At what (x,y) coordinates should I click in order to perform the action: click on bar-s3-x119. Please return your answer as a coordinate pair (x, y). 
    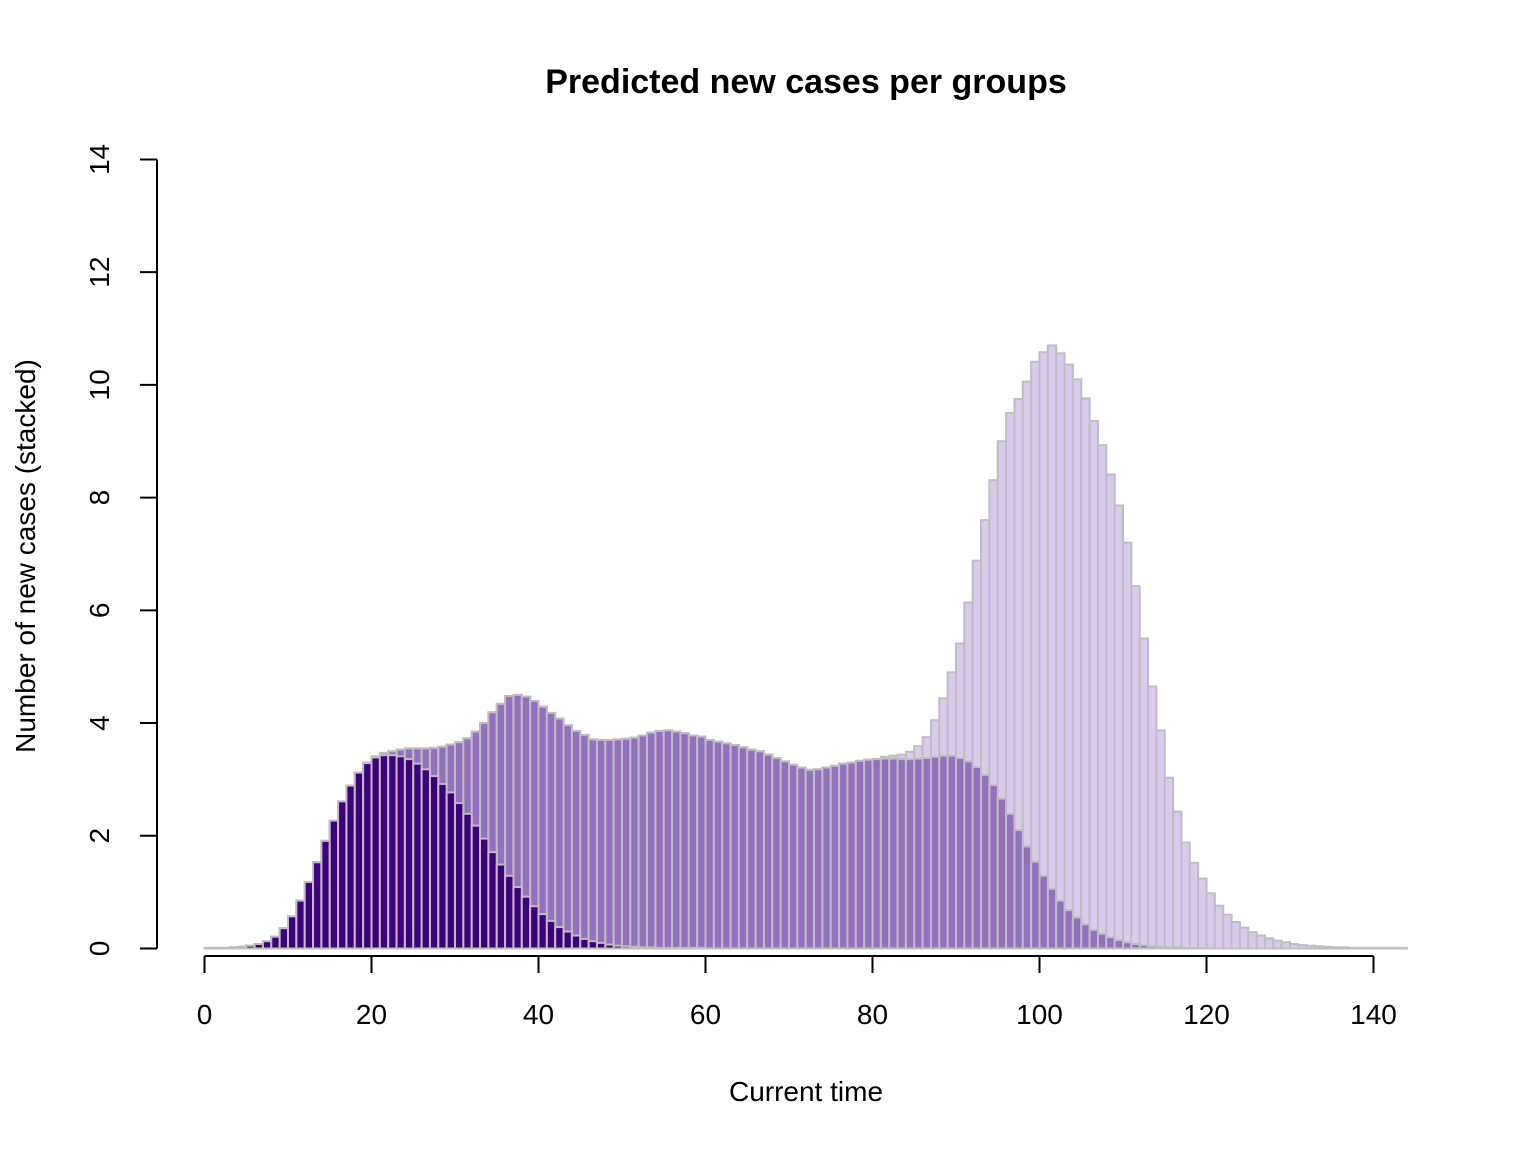
    Looking at the image, I should click on (1194, 905).